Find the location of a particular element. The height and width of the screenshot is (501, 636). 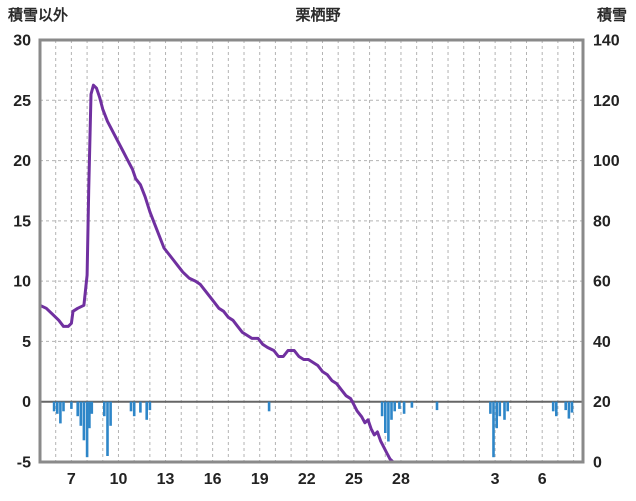

x-axis-tick-label: 10 is located at coordinates (119, 479).